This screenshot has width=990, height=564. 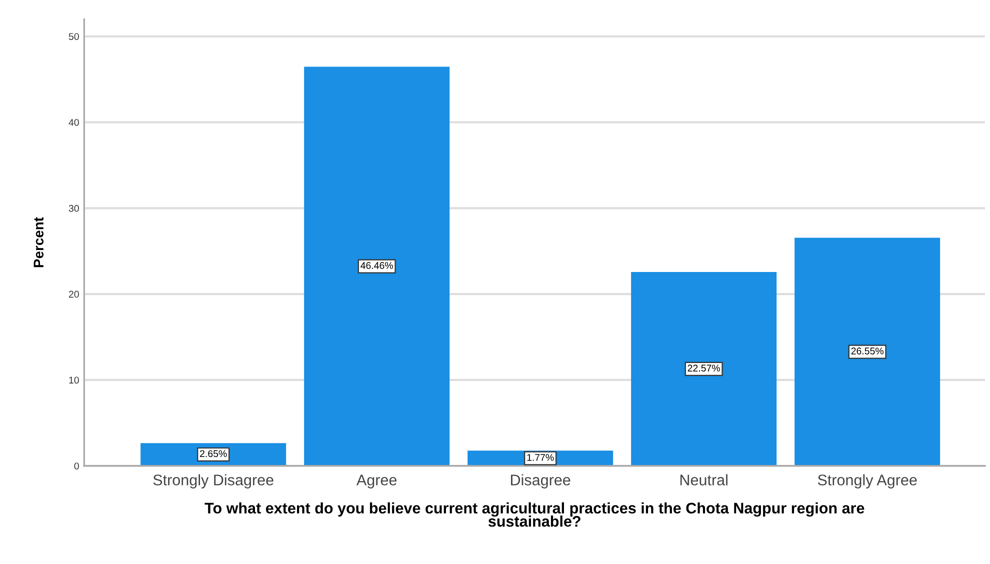 I want to click on y-tick-label: 10, so click(x=74, y=380).